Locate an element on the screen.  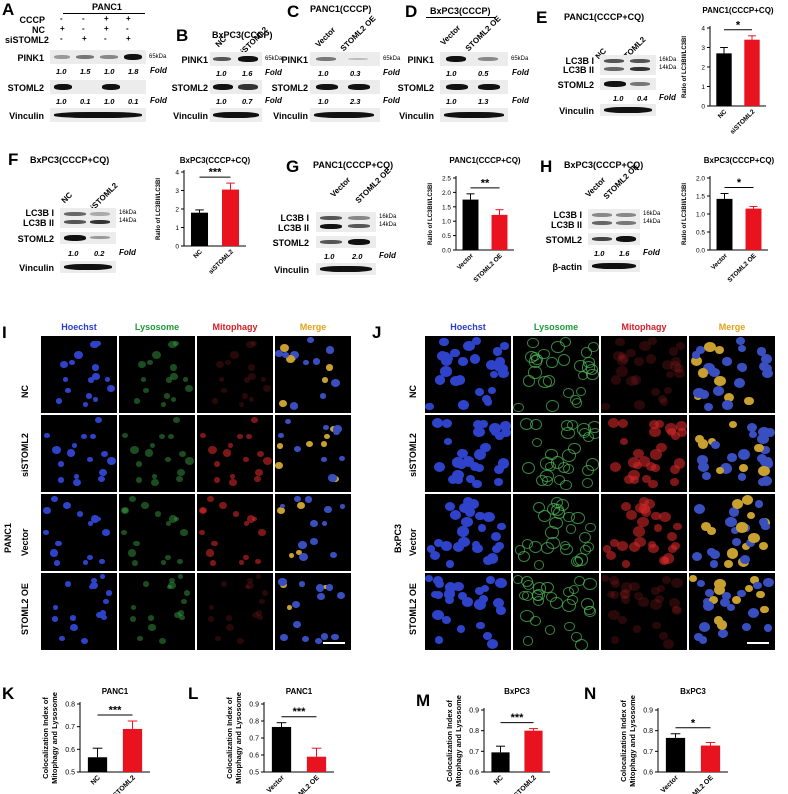
blot-label: STOML2 is located at coordinates (289, 88).